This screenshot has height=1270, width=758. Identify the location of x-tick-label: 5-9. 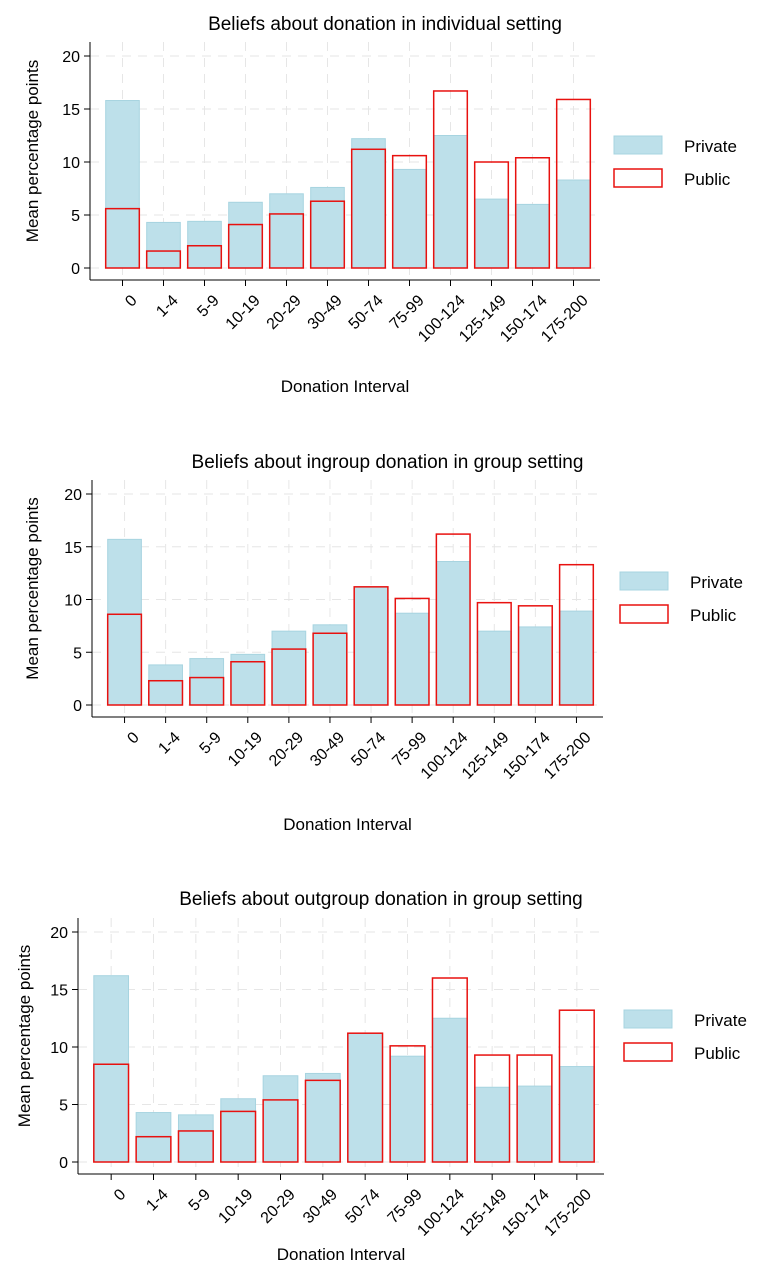
(200, 1200).